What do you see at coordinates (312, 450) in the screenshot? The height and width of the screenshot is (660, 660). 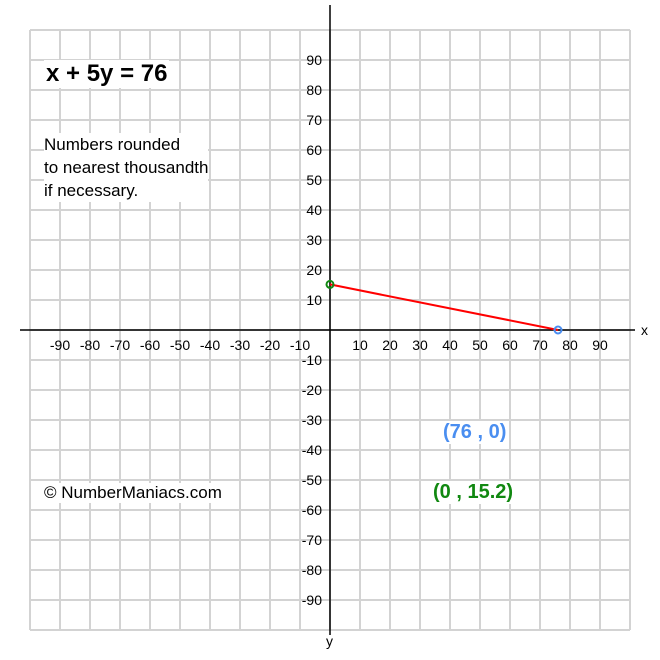 I see `y-tick-label: -40` at bounding box center [312, 450].